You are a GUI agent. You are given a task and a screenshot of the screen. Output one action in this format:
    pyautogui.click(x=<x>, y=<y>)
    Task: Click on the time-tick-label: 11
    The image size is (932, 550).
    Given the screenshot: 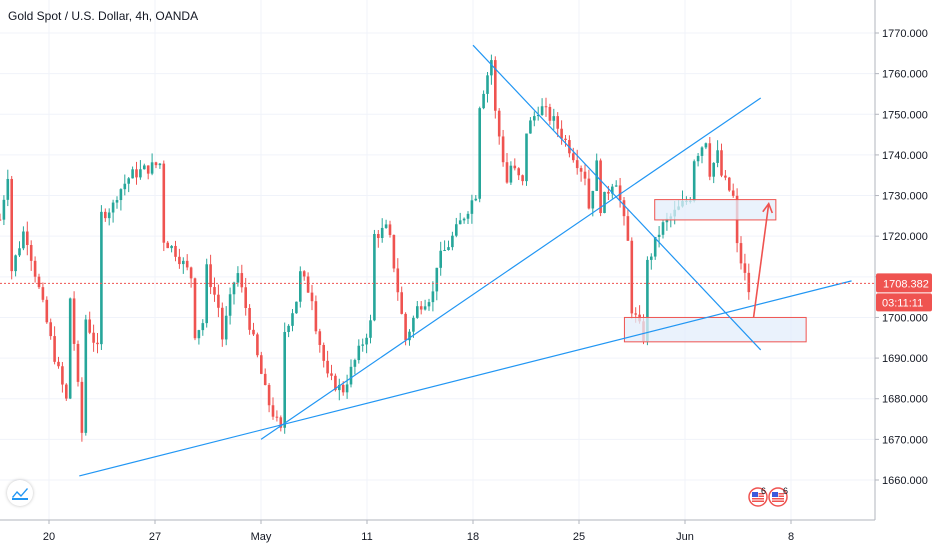 What is the action you would take?
    pyautogui.click(x=366, y=537)
    